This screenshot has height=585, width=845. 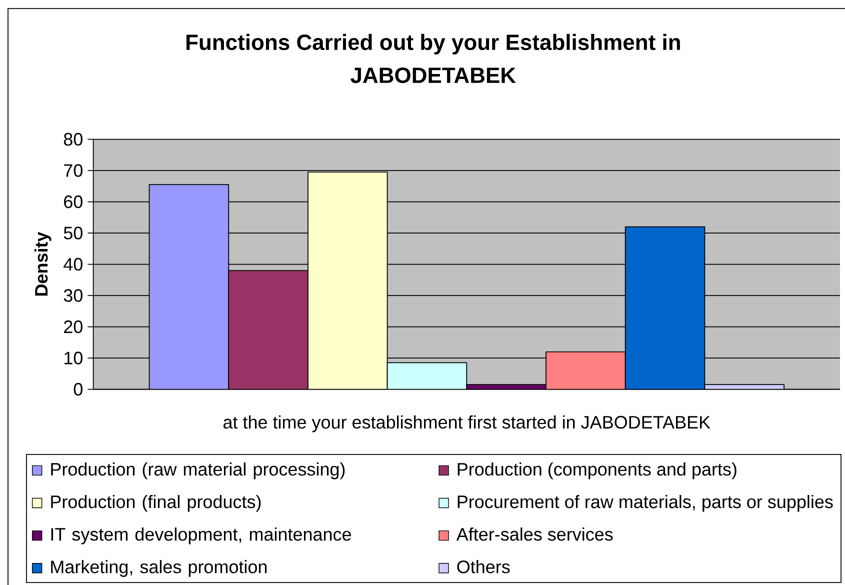 I want to click on y-tick-label: 60, so click(x=73, y=201).